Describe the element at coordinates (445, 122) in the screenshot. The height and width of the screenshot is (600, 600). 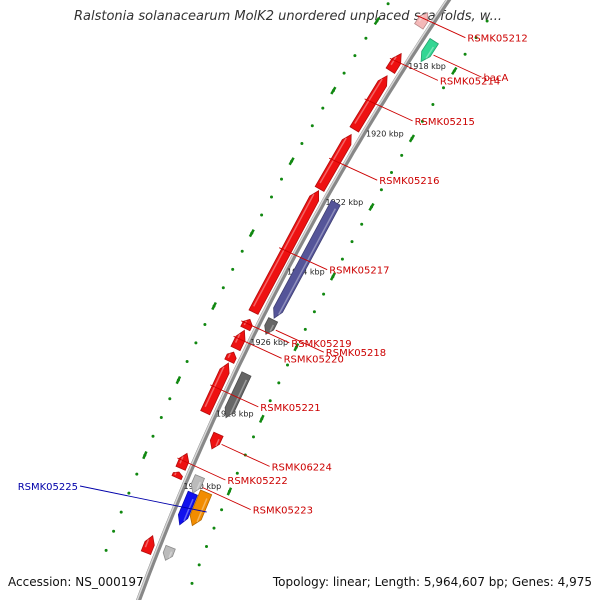
I see `gene-label-rsmk05215: RSMK05215` at that location.